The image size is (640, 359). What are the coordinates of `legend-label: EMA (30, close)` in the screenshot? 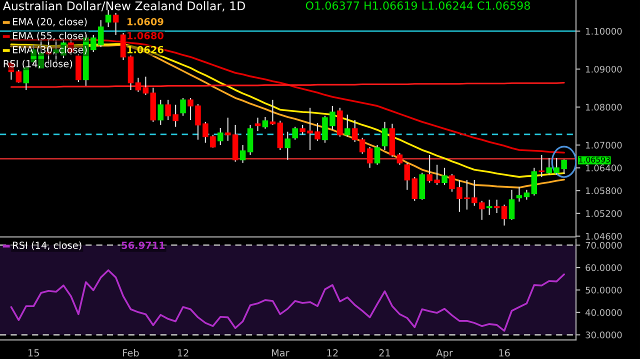 It's located at (50, 50).